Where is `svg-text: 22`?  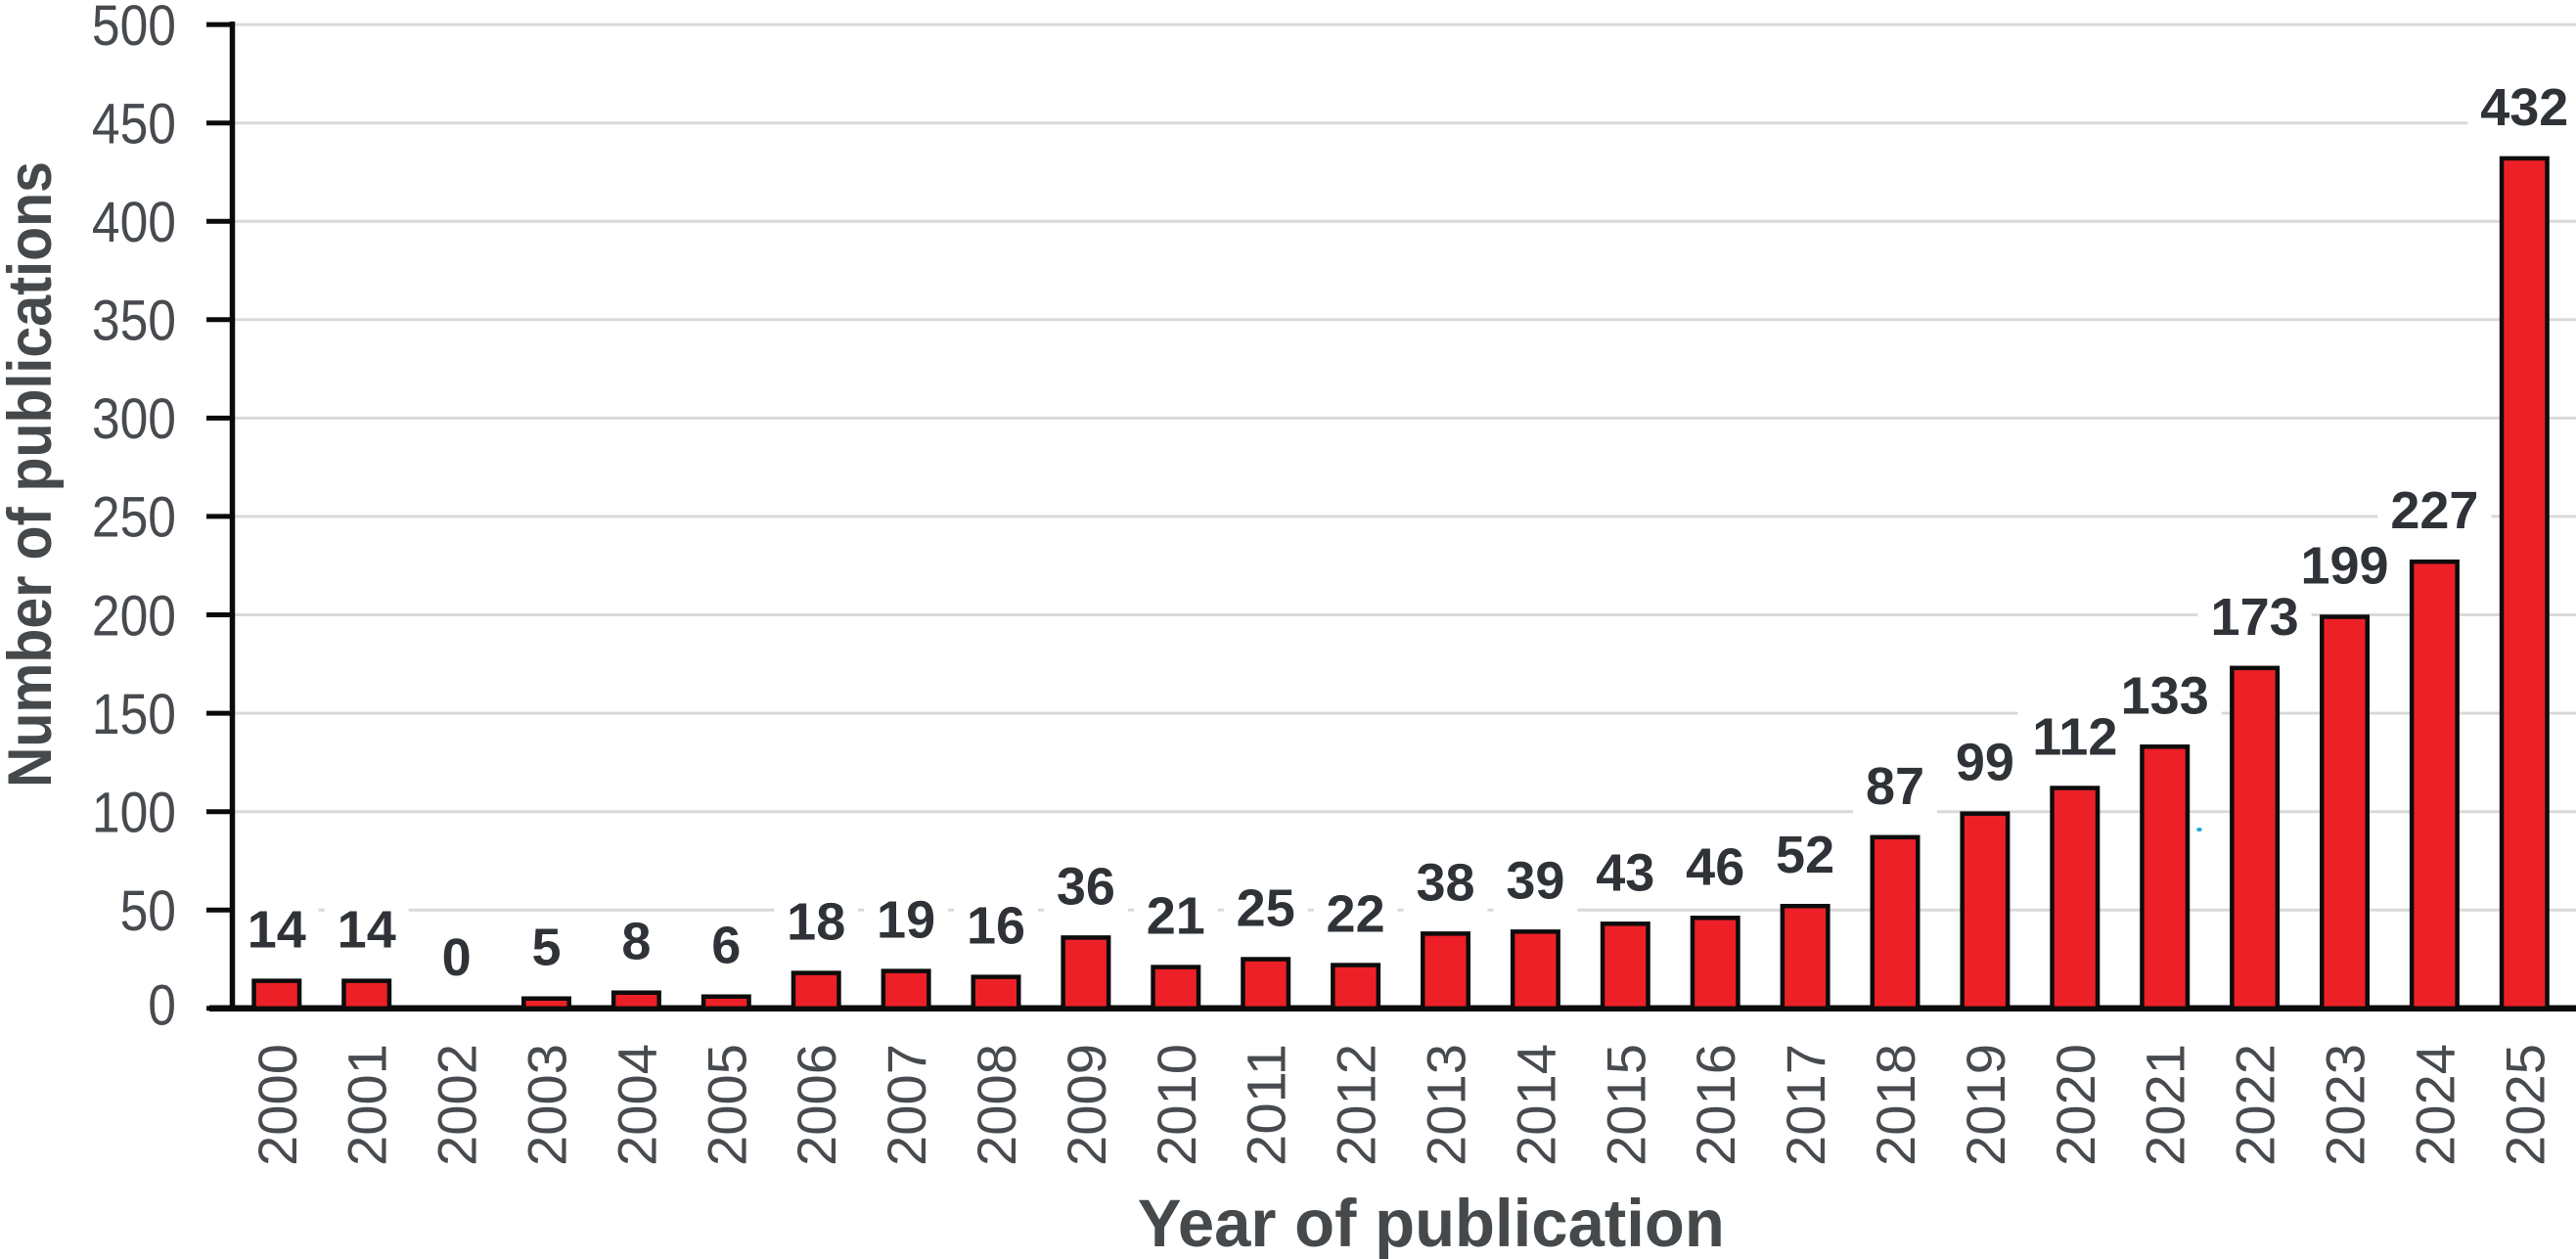 svg-text: 22 is located at coordinates (1356, 914).